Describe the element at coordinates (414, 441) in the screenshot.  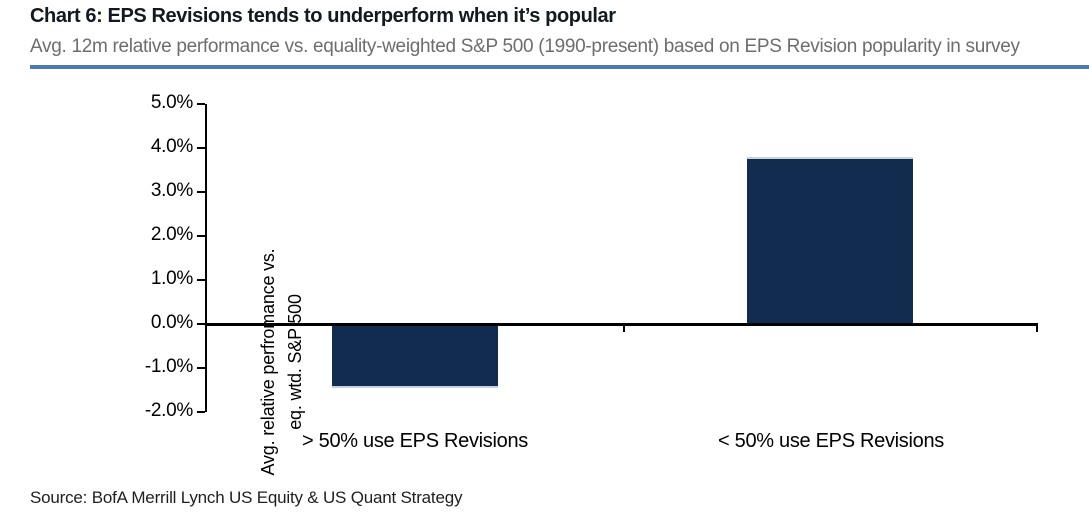
I see `category-label-gt50: > 50% use EPS Revisions` at that location.